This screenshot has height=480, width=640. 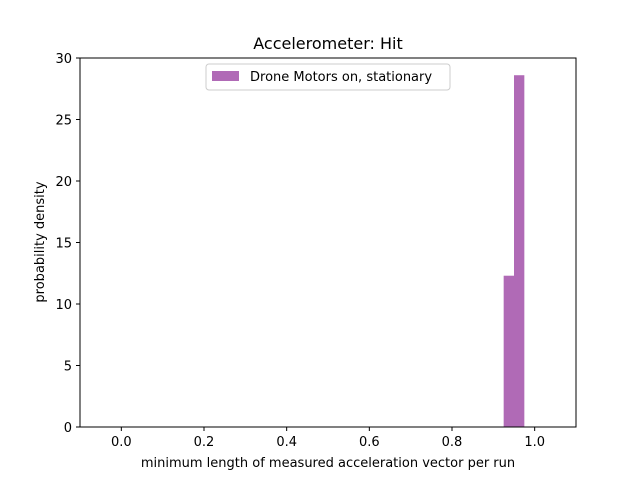 I want to click on bars-group, so click(x=514, y=251).